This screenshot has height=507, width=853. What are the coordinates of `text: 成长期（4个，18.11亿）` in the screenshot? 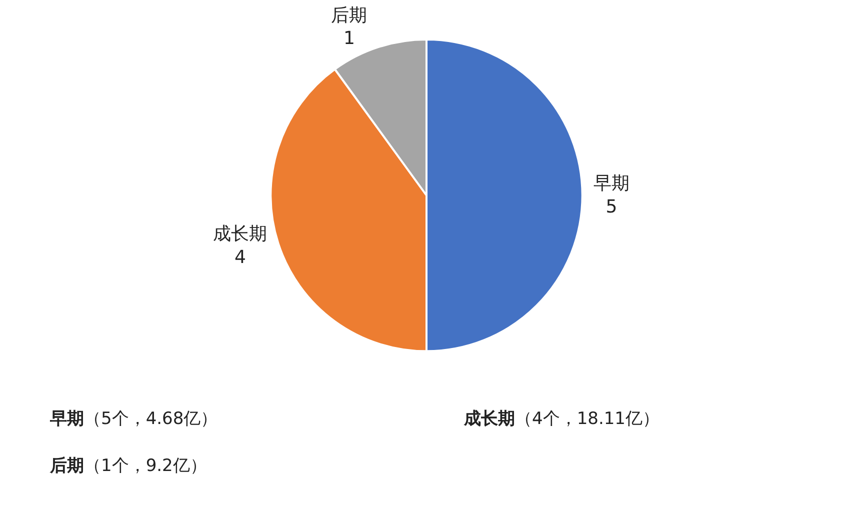 It's located at (561, 419).